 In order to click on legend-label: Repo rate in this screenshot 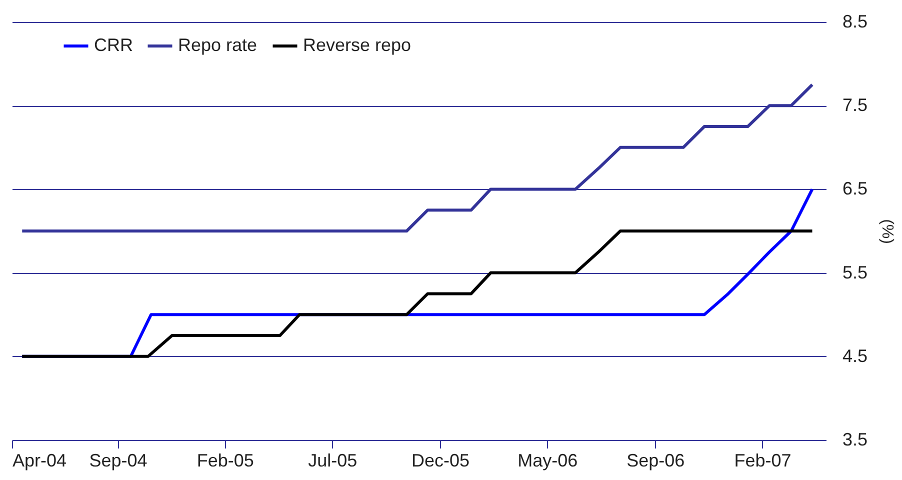, I will do `click(218, 45)`.